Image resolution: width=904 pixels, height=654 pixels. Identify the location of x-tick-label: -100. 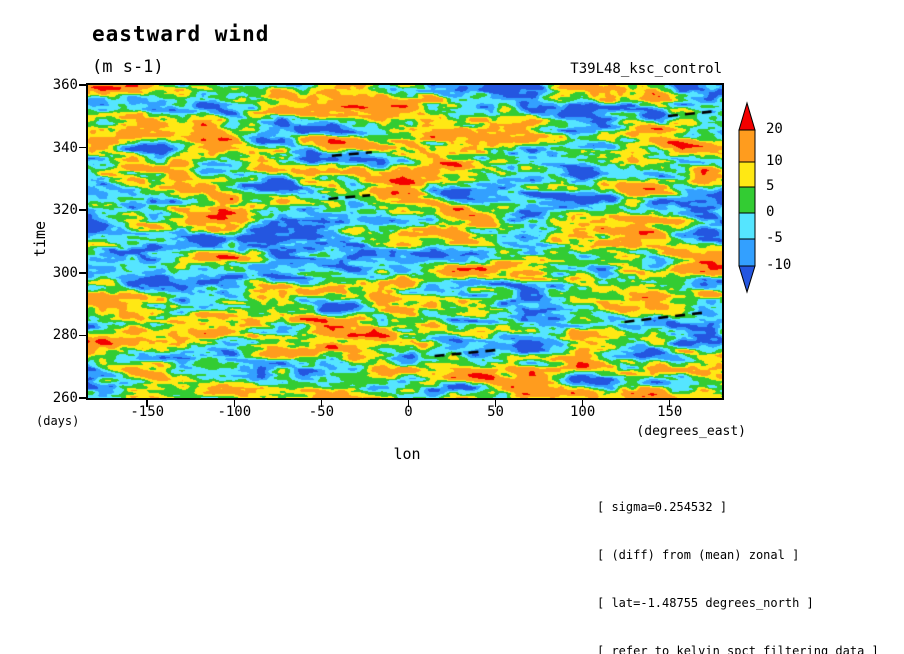
(234, 412).